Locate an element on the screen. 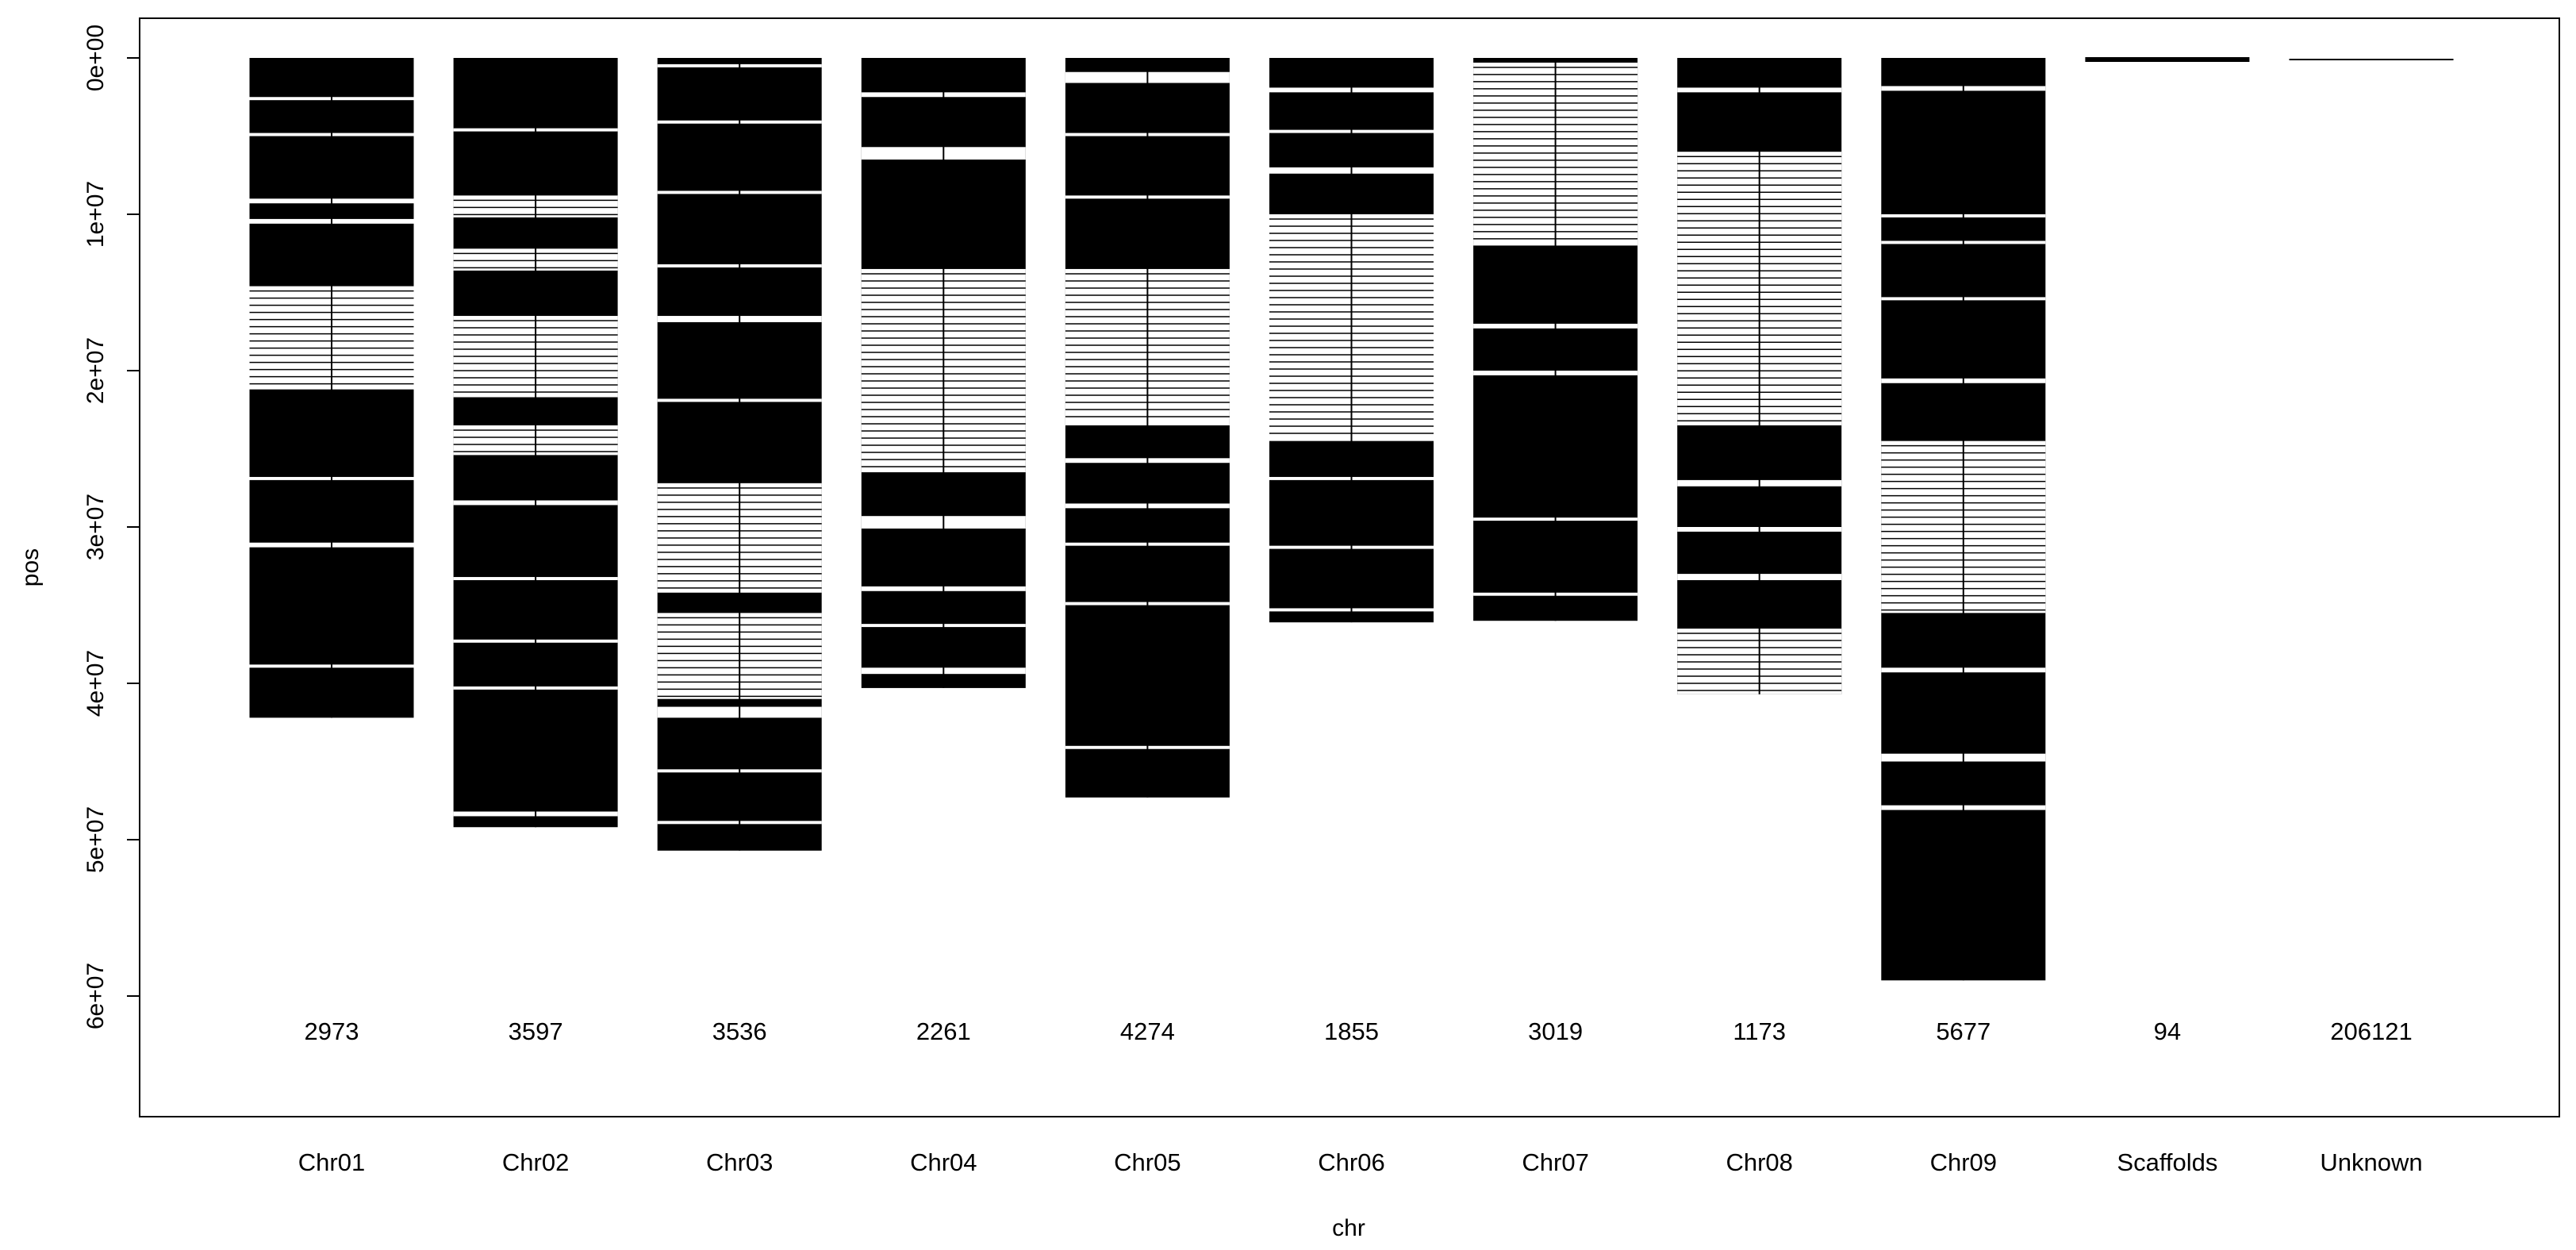 The width and height of the screenshot is (2576, 1250). y-tick-label-2: 2e+07 is located at coordinates (96, 370).